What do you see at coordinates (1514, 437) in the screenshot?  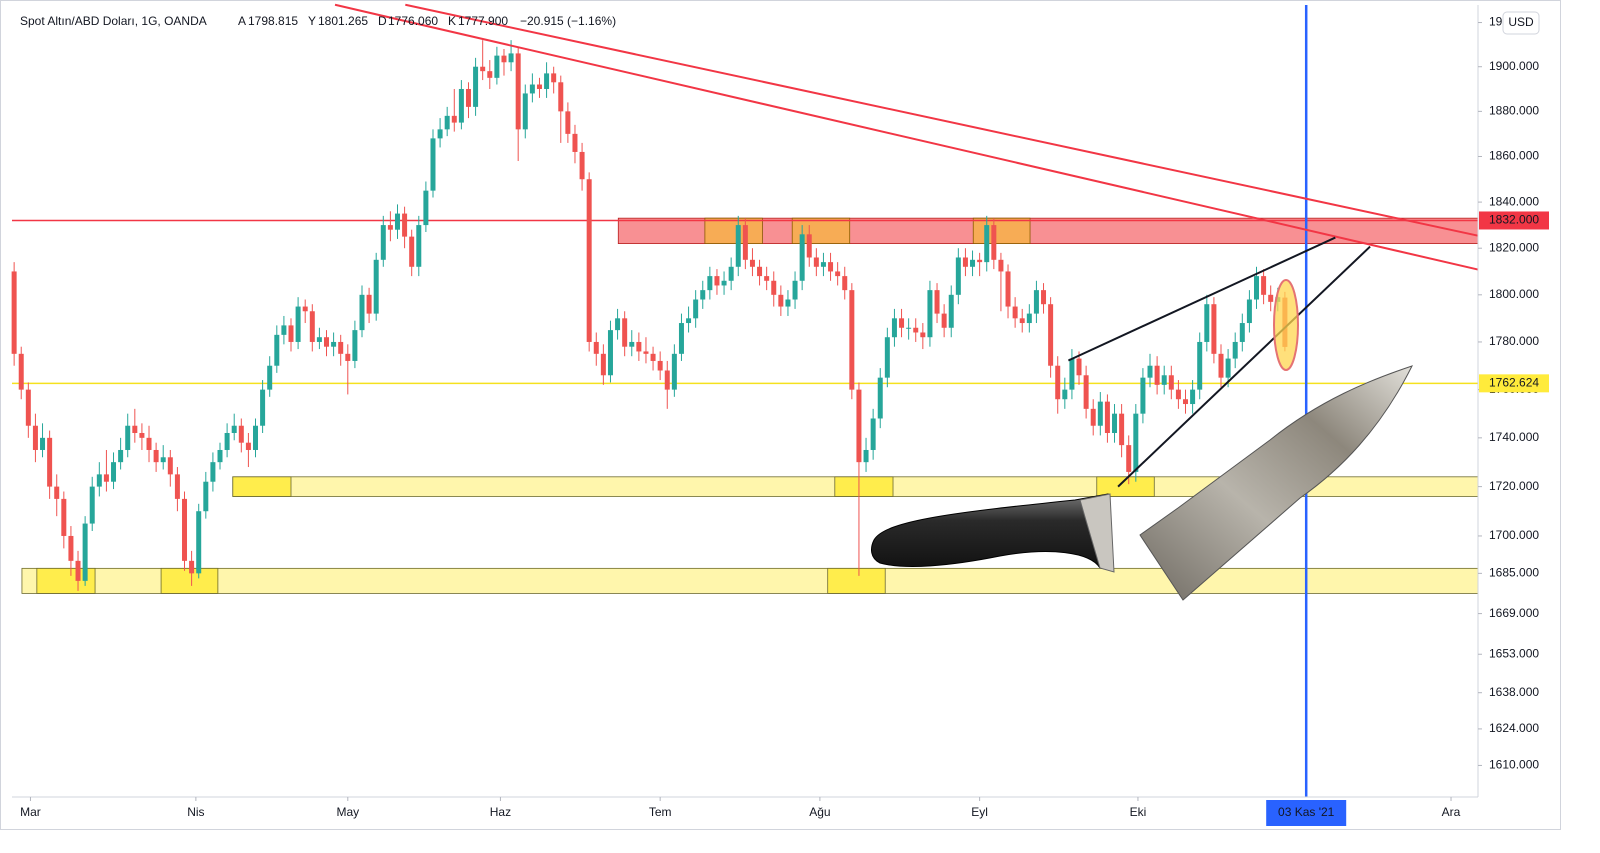 I see `y-tick-label: 1740.000` at bounding box center [1514, 437].